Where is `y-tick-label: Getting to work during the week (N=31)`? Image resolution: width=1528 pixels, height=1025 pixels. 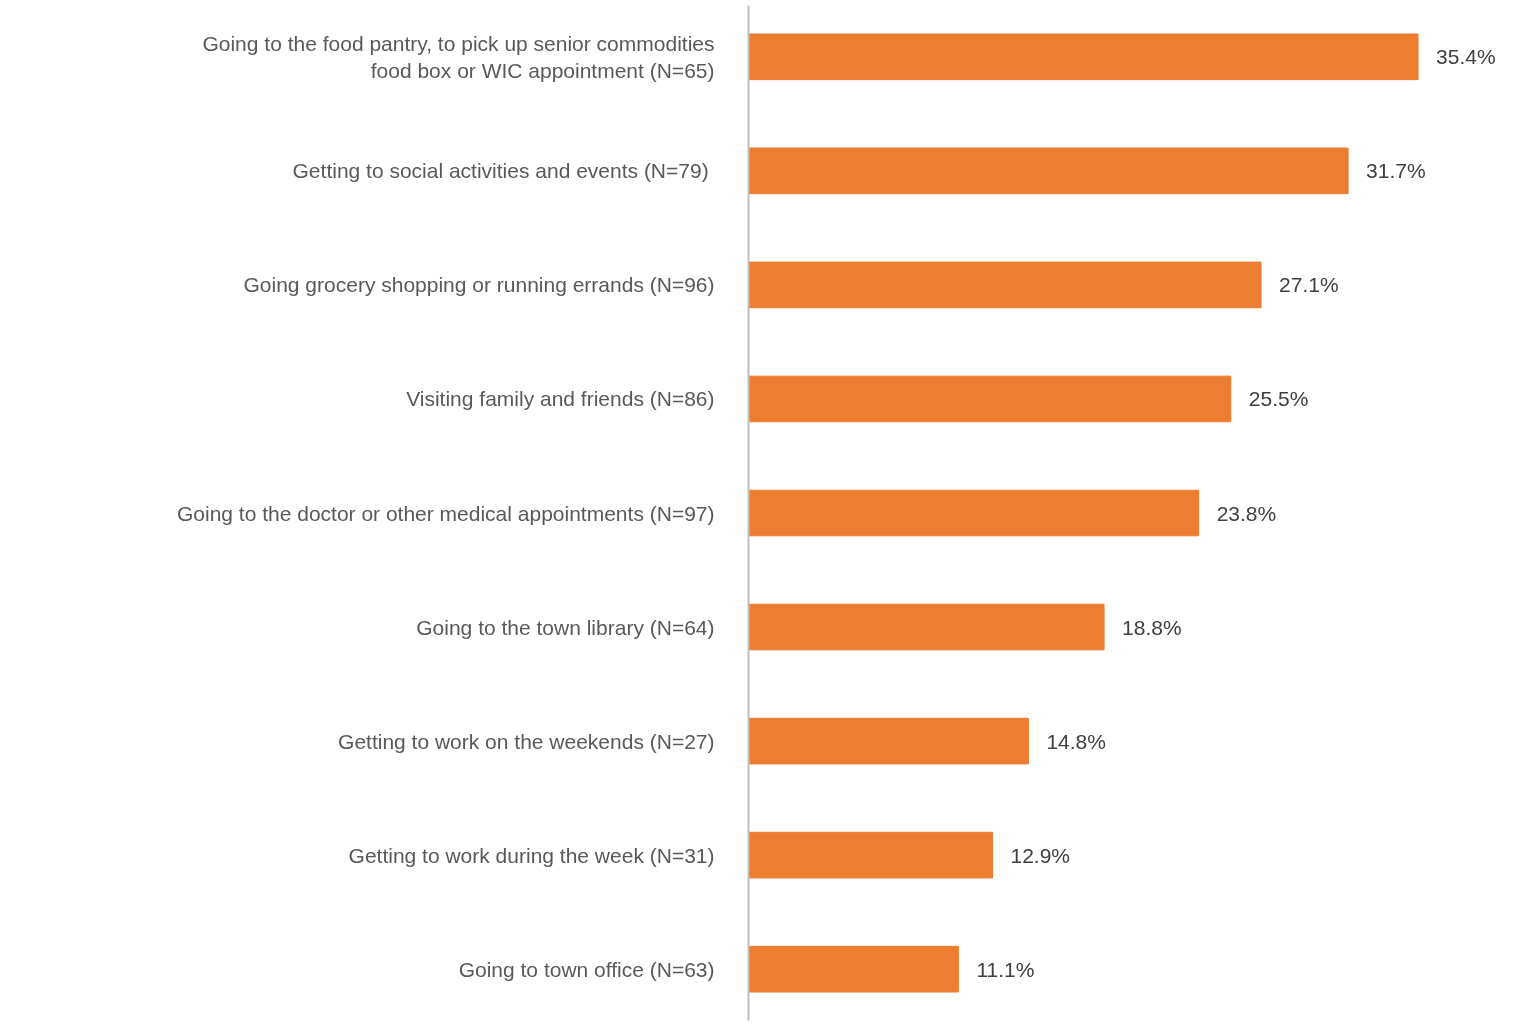
y-tick-label: Getting to work during the week (N=31) is located at coordinates (531, 855).